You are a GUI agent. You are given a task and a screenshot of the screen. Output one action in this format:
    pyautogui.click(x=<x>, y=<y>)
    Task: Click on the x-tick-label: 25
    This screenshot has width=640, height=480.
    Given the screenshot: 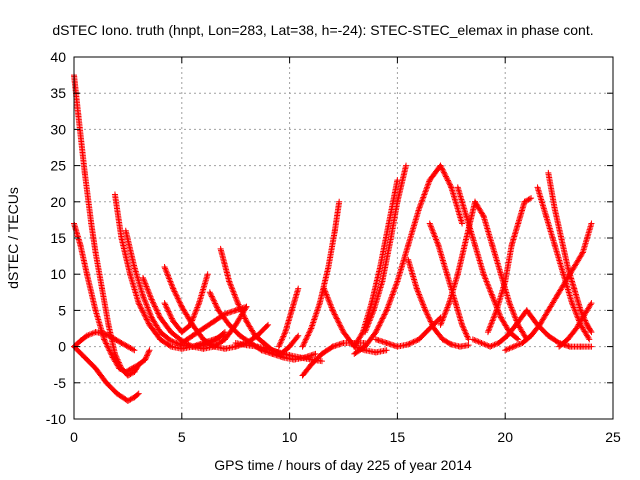 What is the action you would take?
    pyautogui.click(x=613, y=437)
    